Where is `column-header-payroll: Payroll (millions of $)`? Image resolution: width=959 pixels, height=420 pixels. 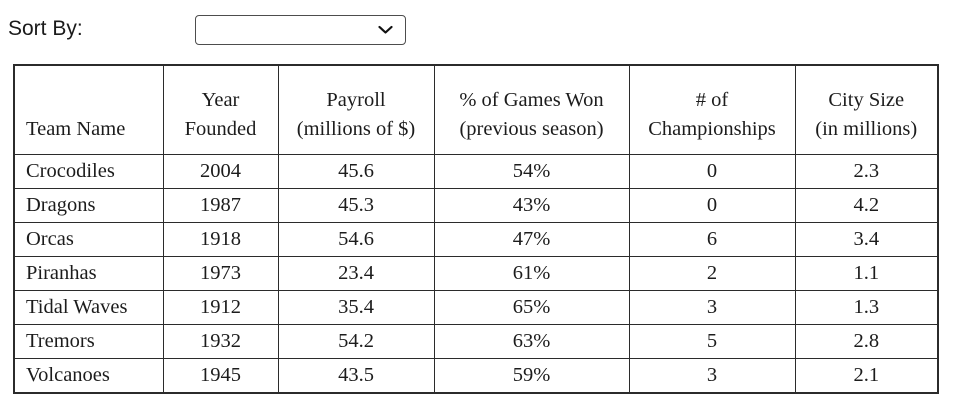 column-header-payroll: Payroll (millions of $) is located at coordinates (356, 109).